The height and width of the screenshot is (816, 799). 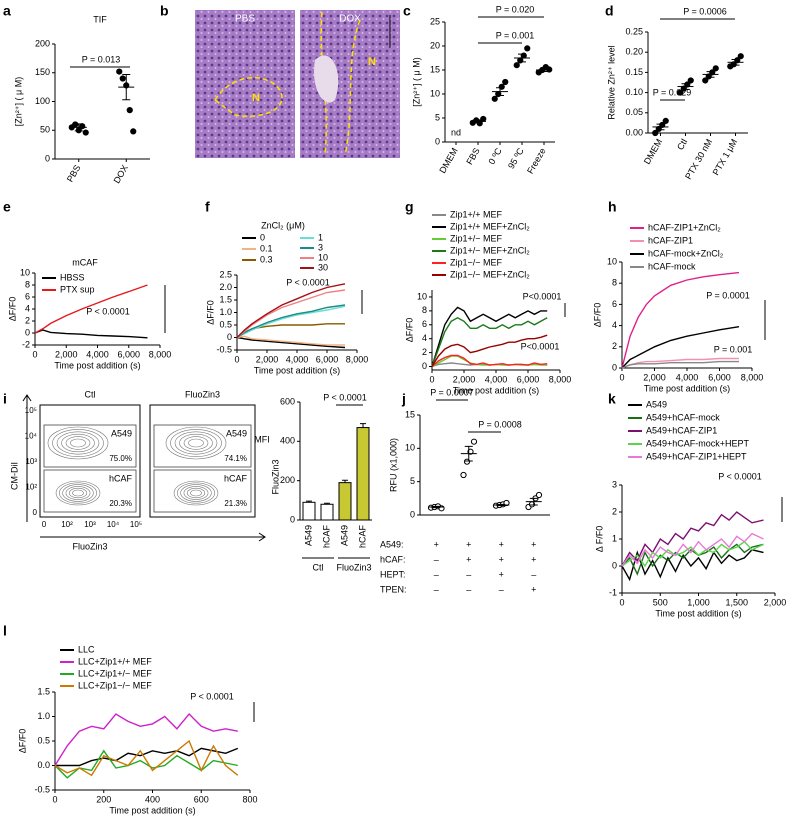 What do you see at coordinates (7, 207) in the screenshot?
I see `panel-letter: e` at bounding box center [7, 207].